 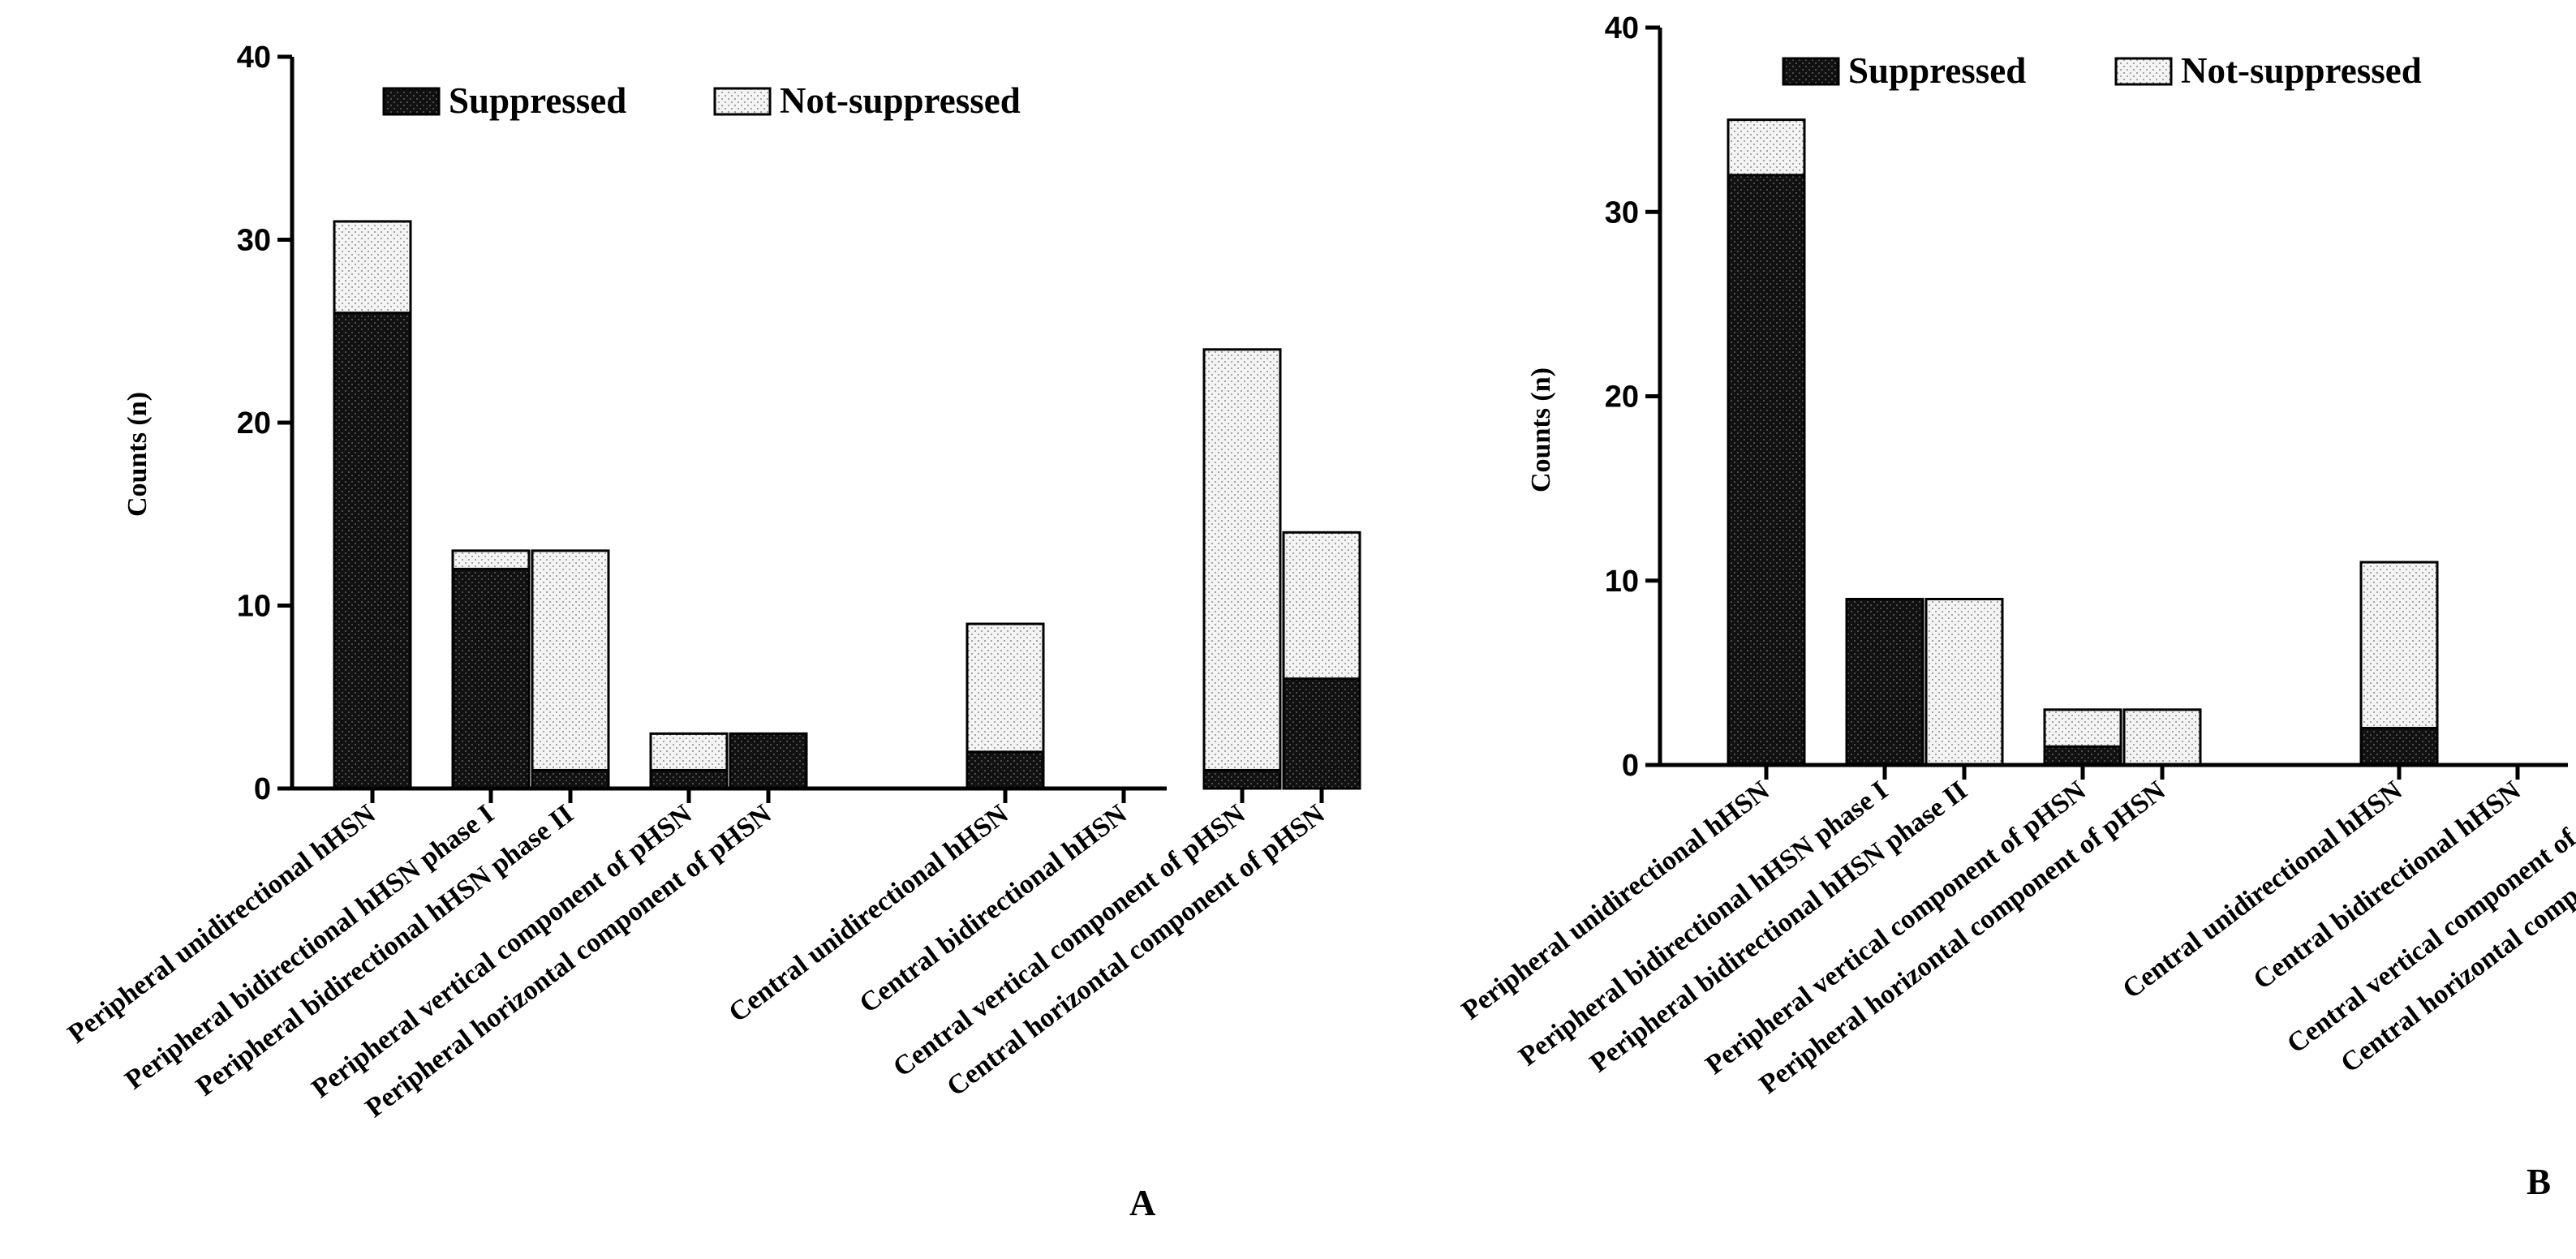 I want to click on panel-a-y-tick-label-30: 30, so click(x=254, y=241).